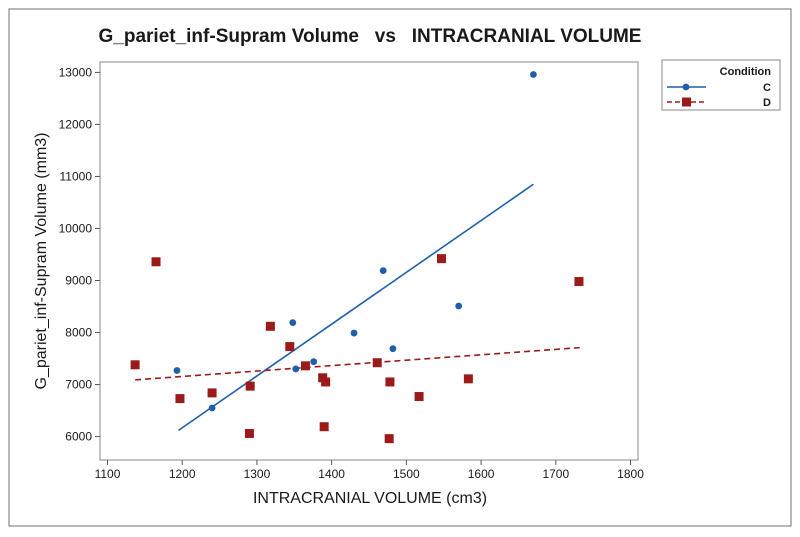 The image size is (800, 537). I want to click on x-tick-label: 1100, so click(108, 474).